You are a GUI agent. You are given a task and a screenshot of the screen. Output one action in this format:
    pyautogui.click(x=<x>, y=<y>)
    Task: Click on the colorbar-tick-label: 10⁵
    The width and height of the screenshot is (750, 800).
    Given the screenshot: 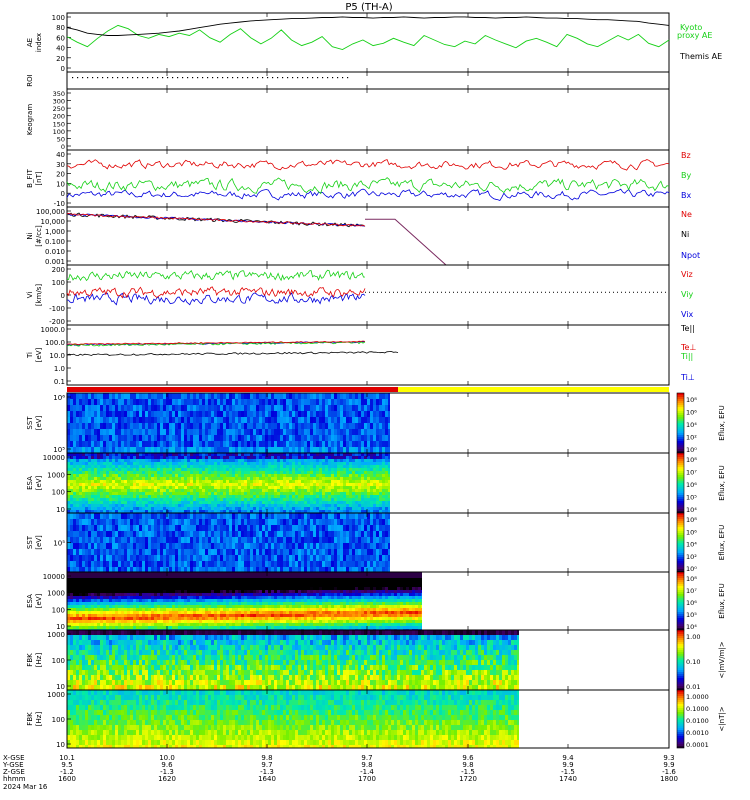 What is the action you would take?
    pyautogui.click(x=691, y=498)
    